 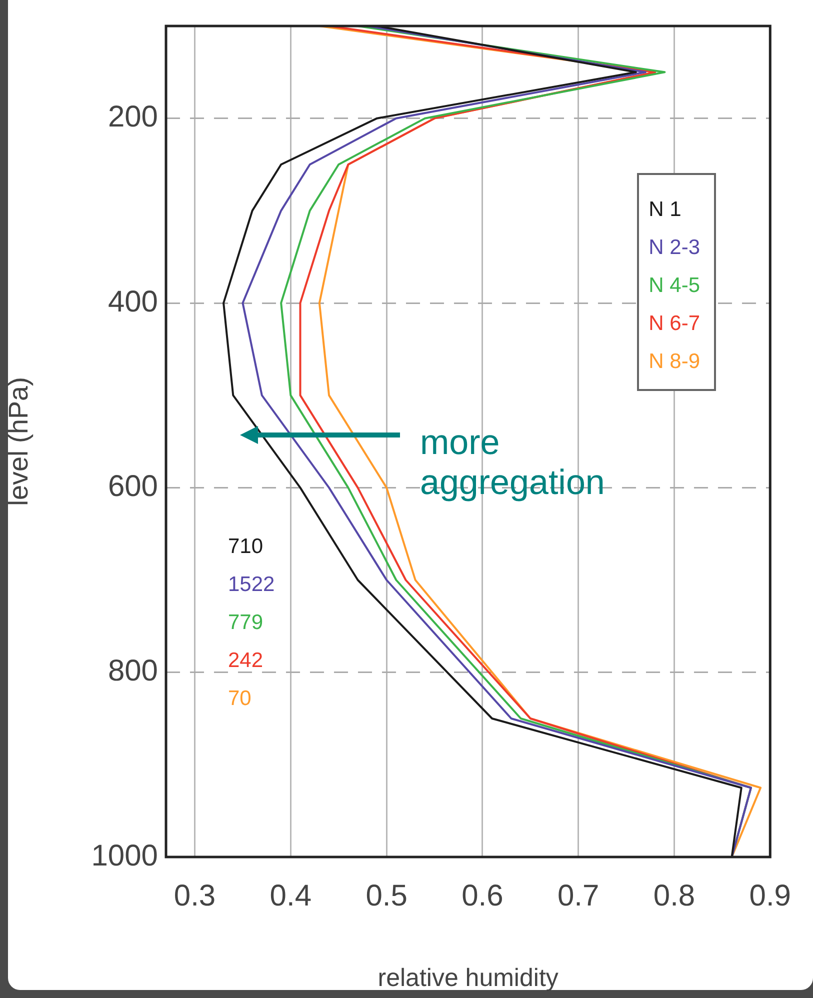 I want to click on annotation: 710, so click(x=246, y=547).